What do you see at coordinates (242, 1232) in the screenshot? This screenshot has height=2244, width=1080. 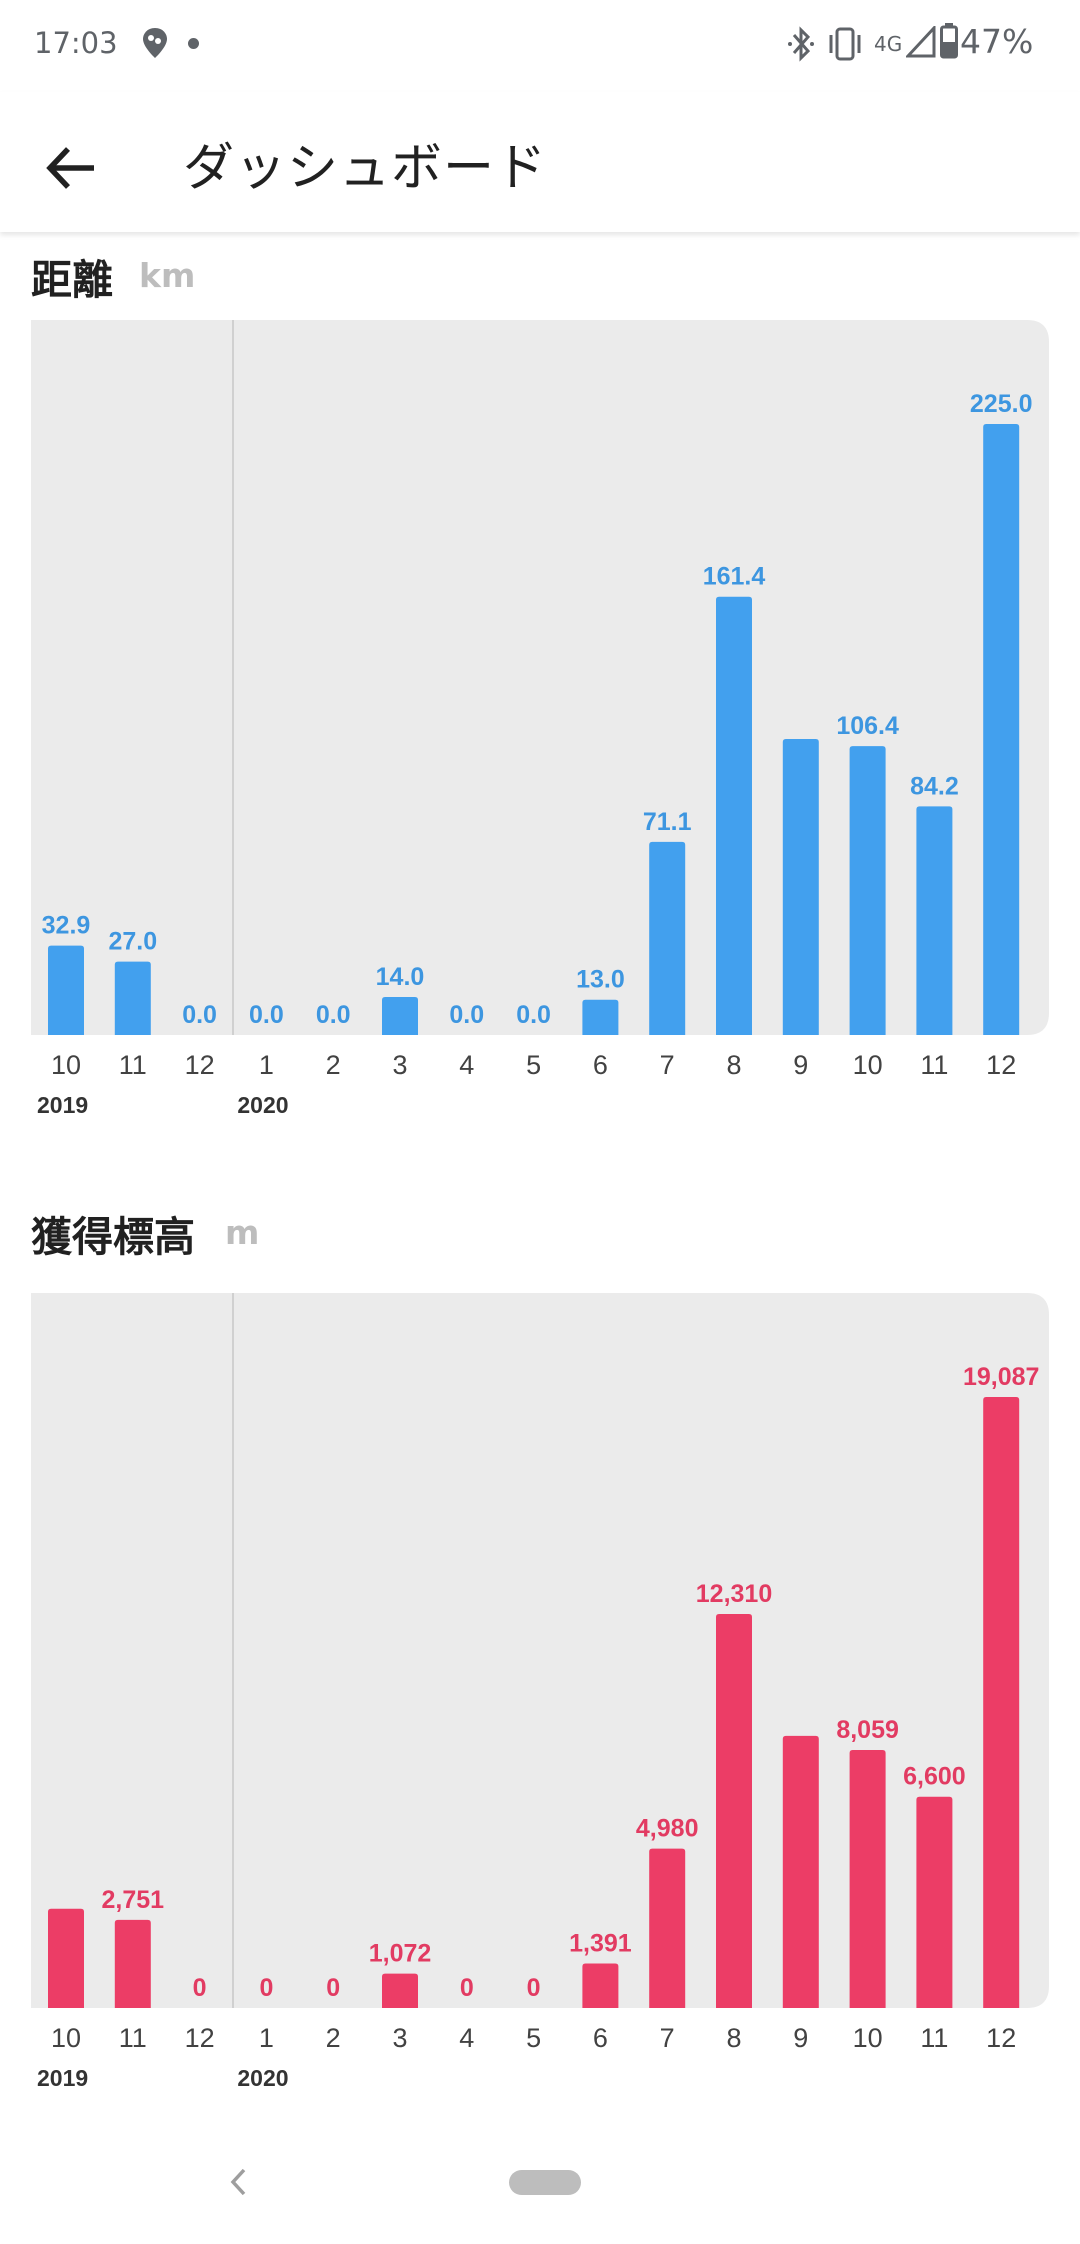 I see `elevation-unit: m` at bounding box center [242, 1232].